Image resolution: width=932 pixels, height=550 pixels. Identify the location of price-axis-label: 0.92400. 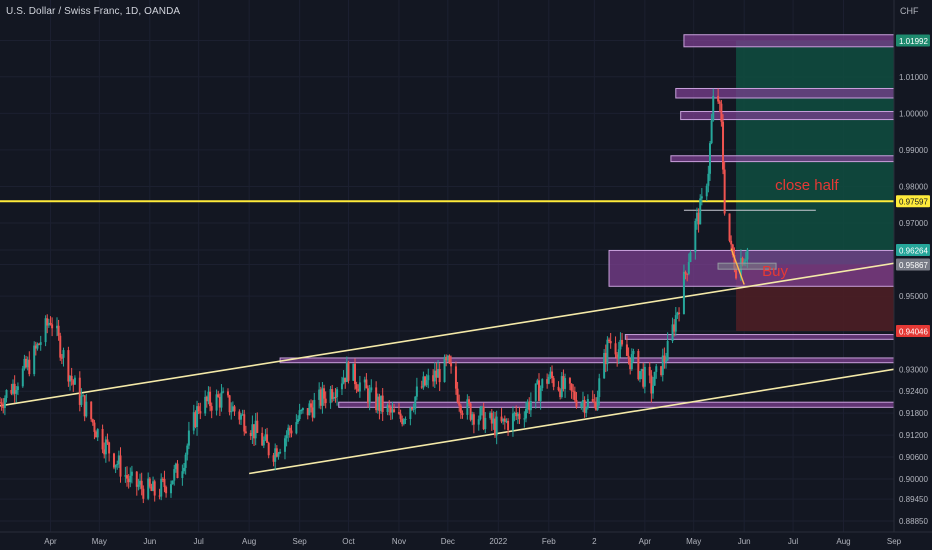
(913, 391).